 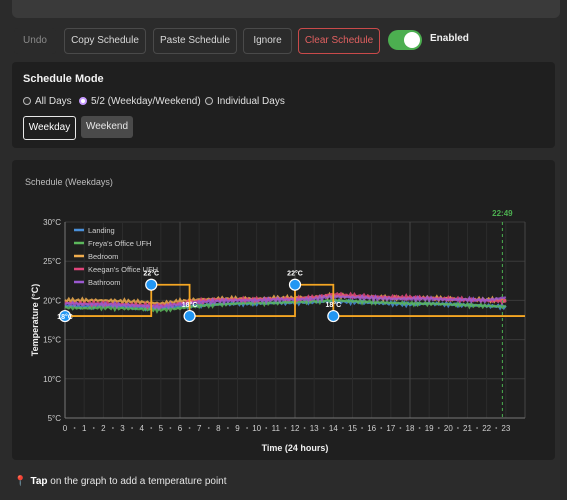 I want to click on schedule-step-line, so click(x=295, y=300).